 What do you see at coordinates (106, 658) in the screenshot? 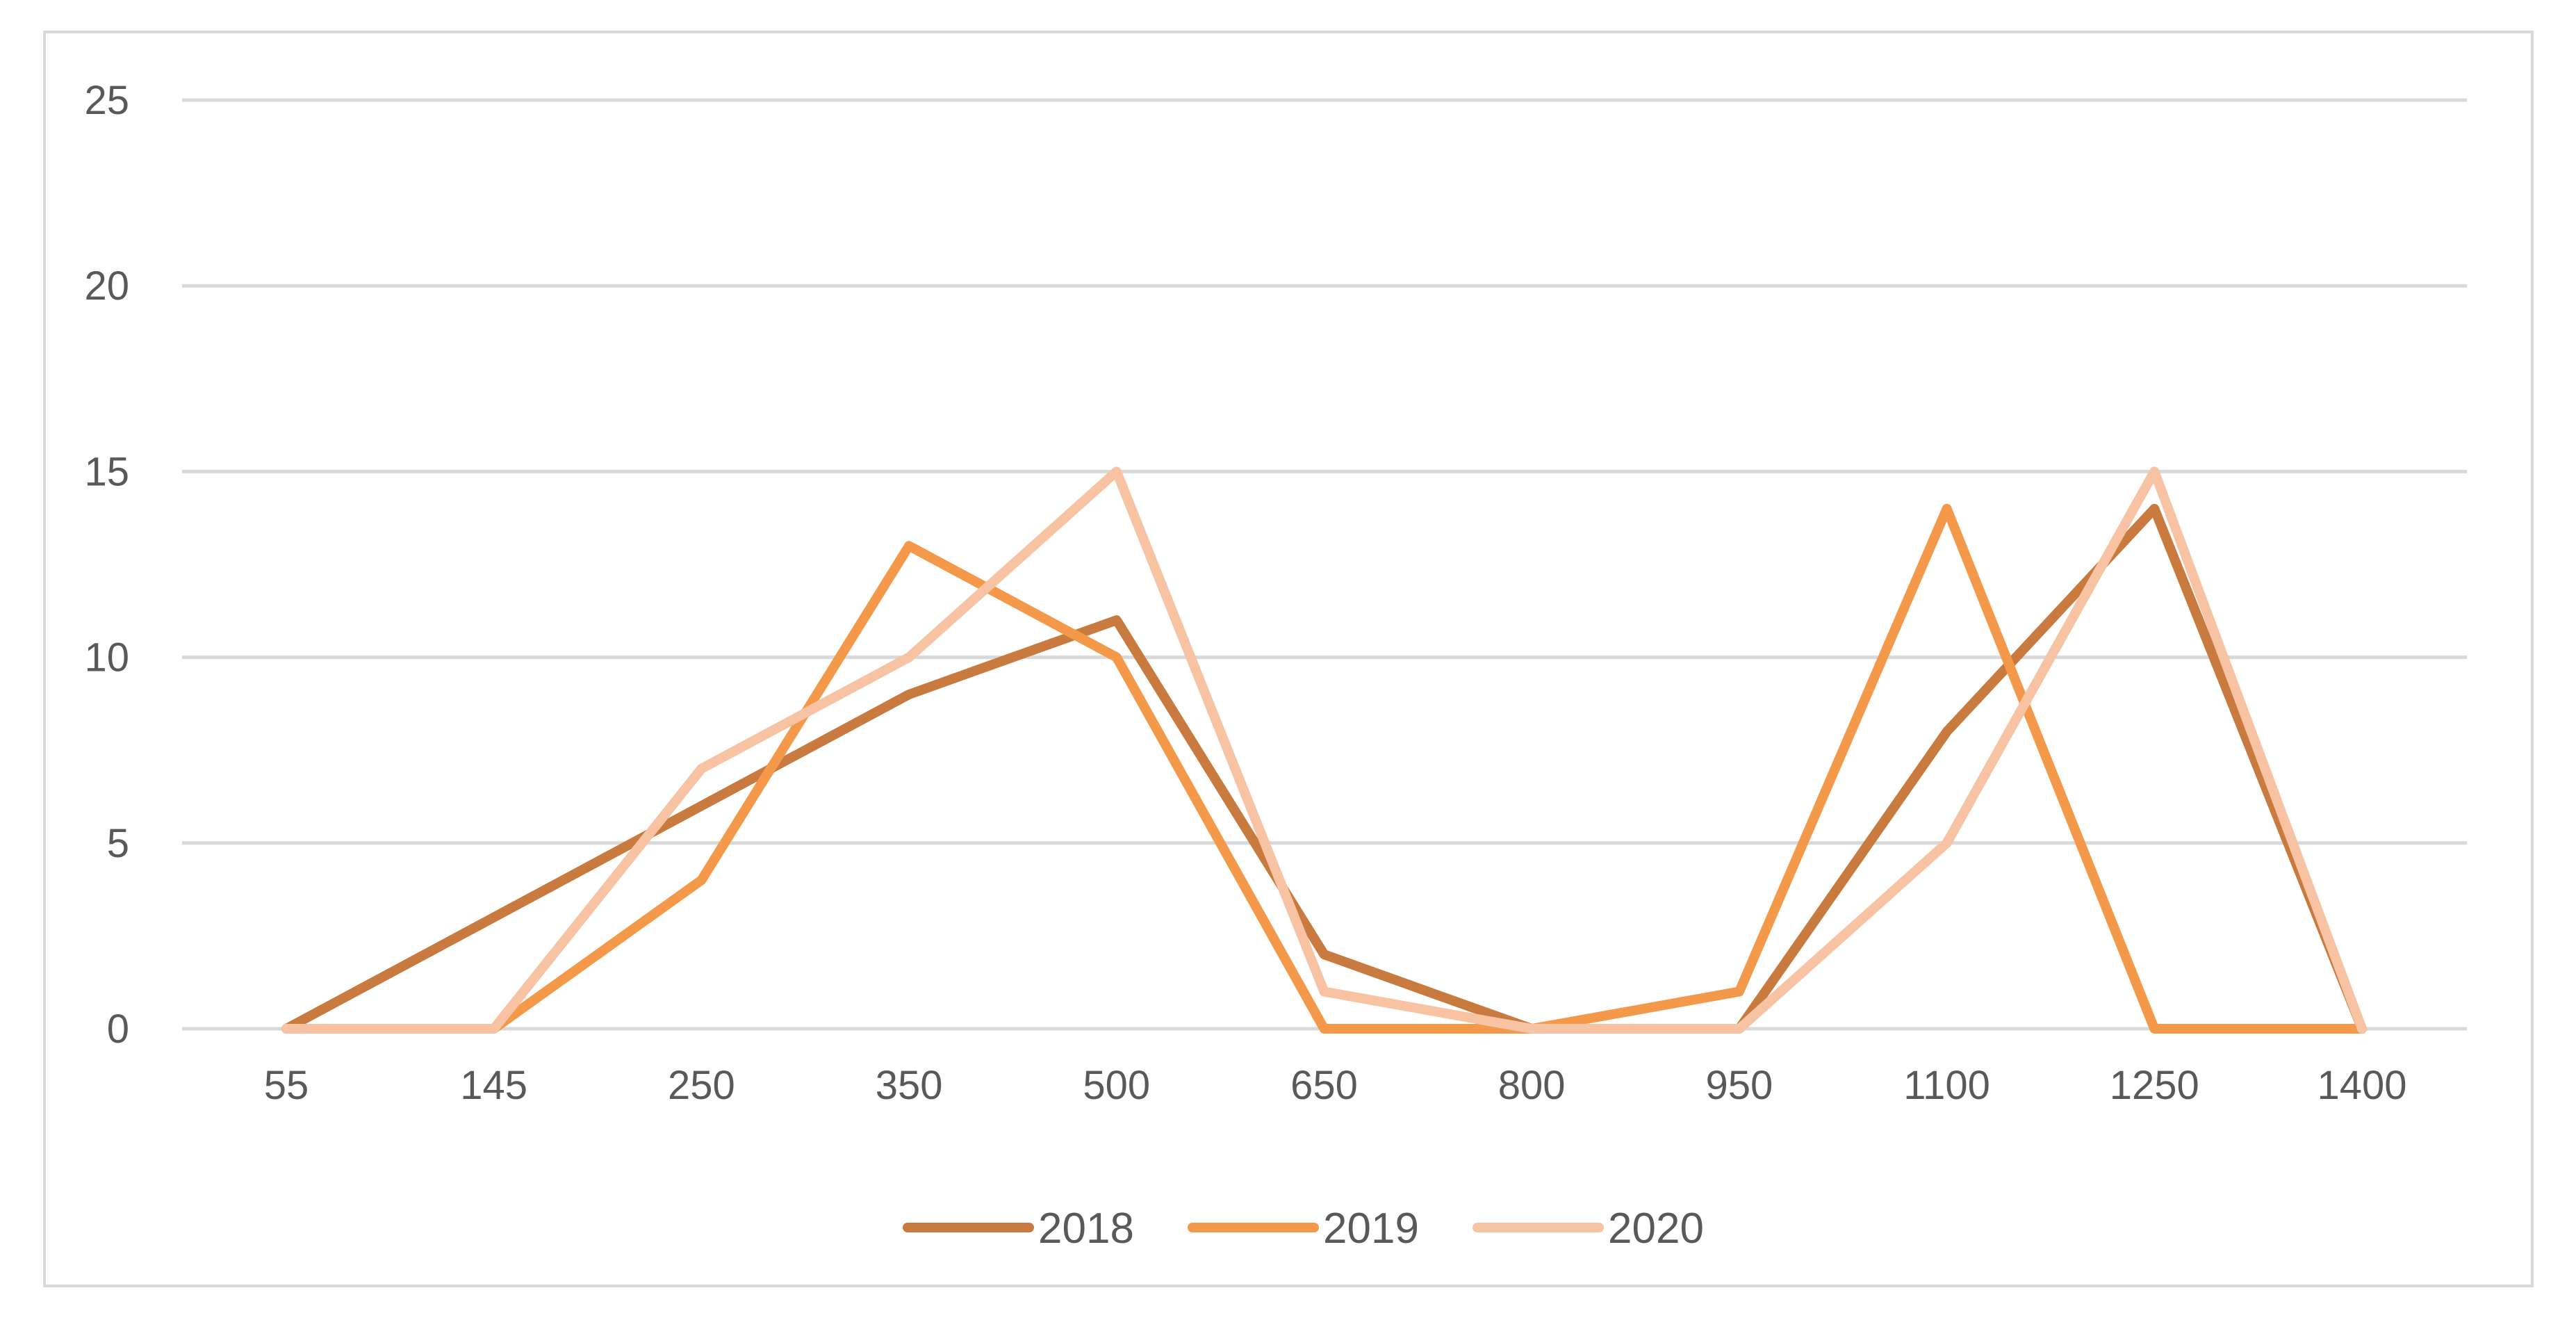
I see `y-tick-label: 10` at bounding box center [106, 658].